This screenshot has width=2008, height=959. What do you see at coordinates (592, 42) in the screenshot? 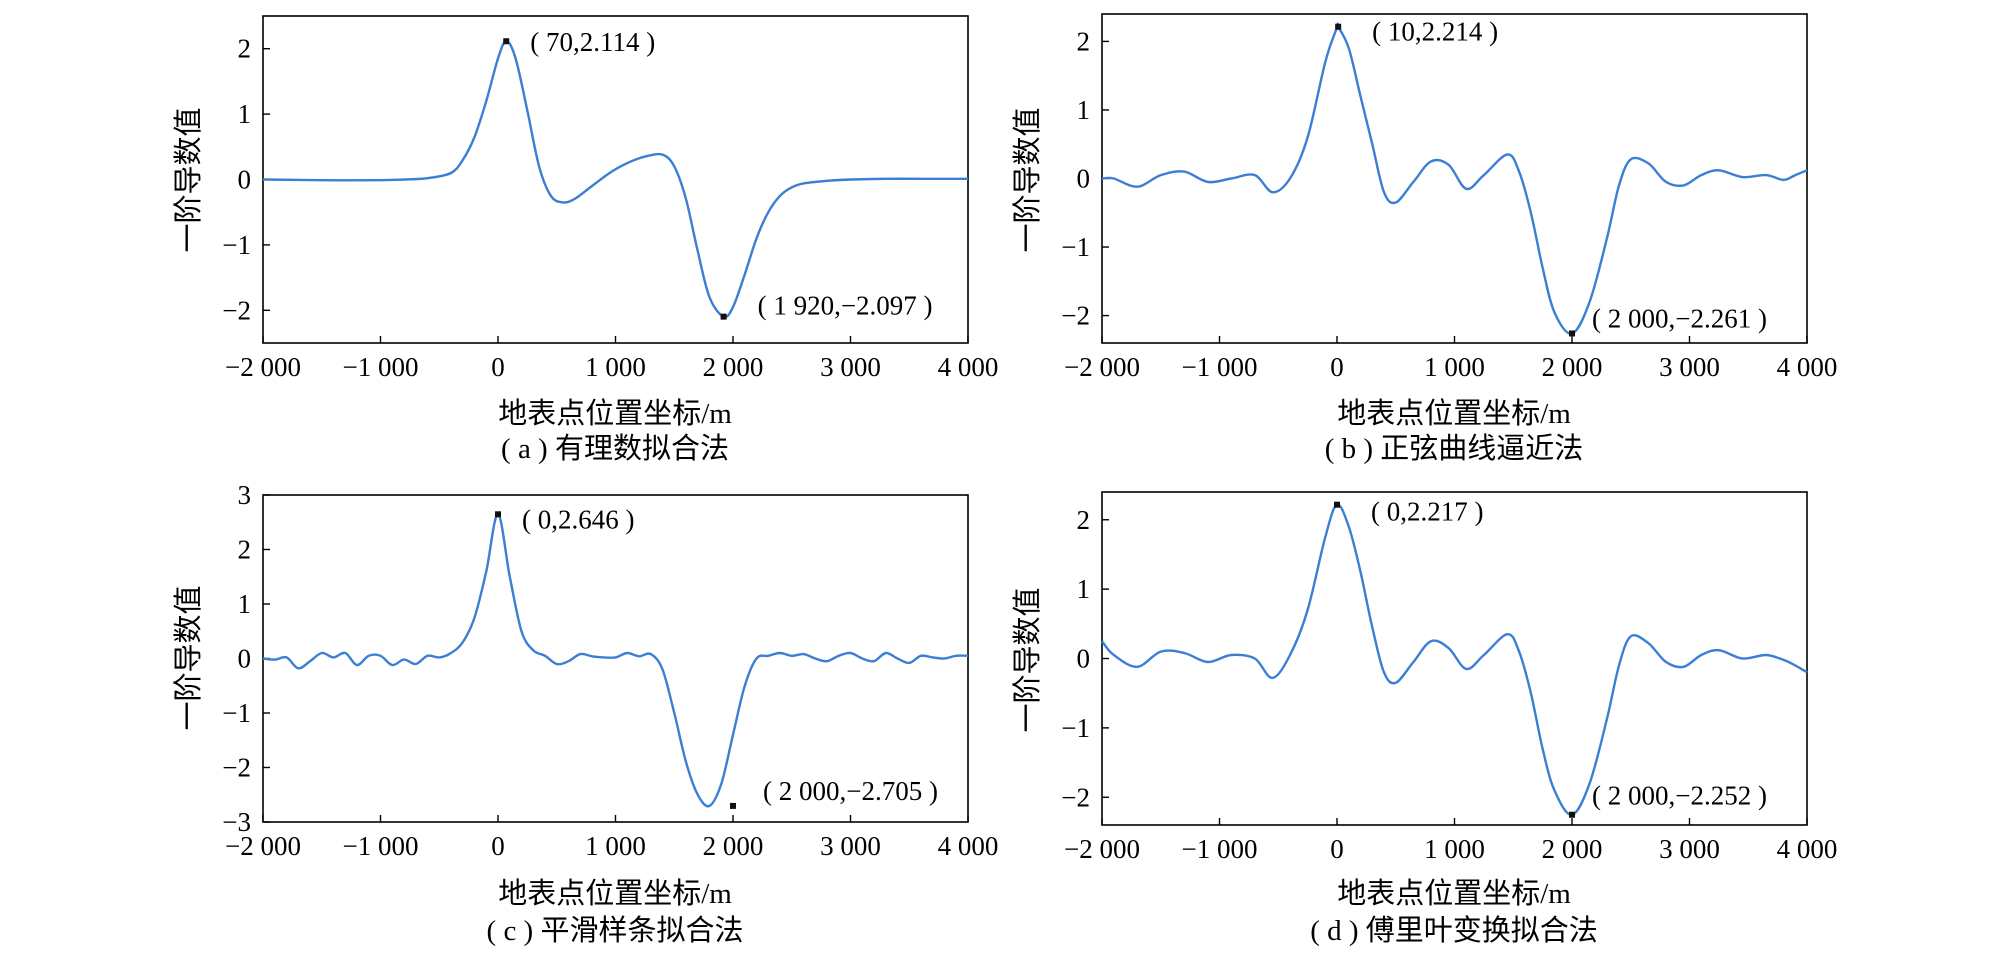
I see `peak-annotation: ( 70,2.114 )` at bounding box center [592, 42].